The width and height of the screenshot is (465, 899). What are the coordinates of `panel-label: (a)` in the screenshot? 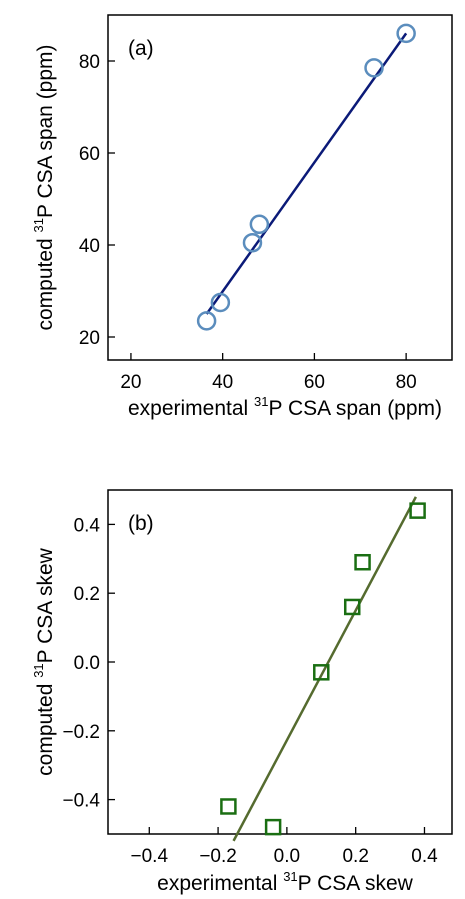 It's located at (141, 48).